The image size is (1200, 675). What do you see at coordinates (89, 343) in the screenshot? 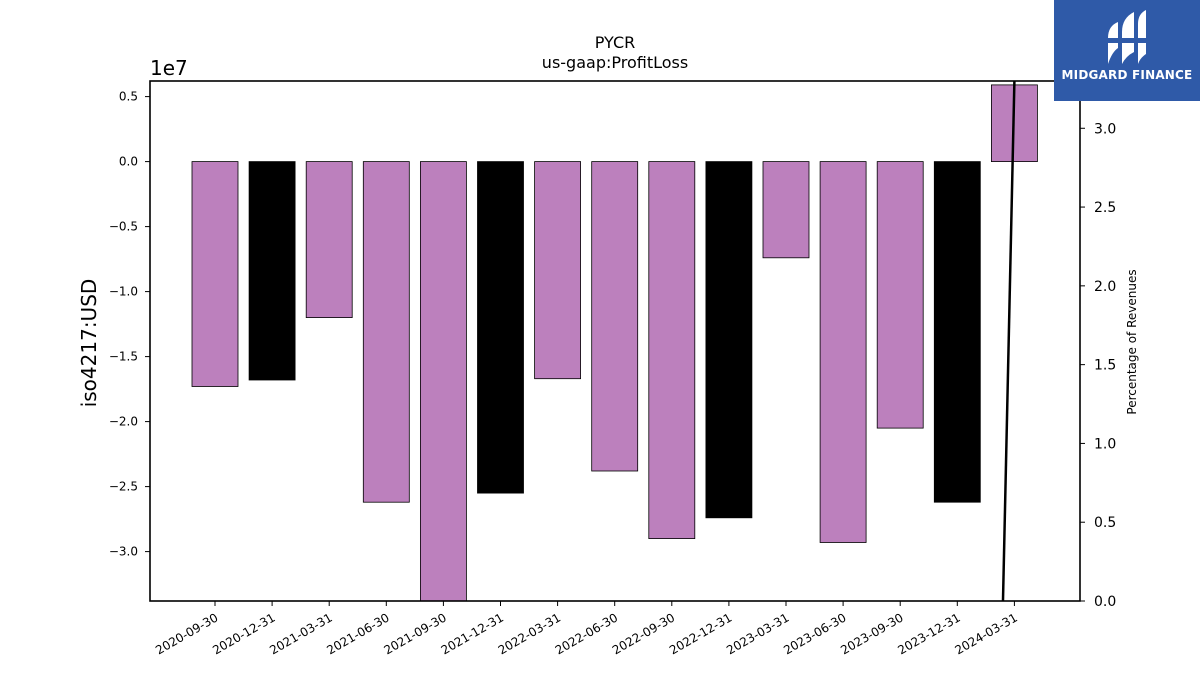
I see `y-axis-label: iso4217:USD` at bounding box center [89, 343].